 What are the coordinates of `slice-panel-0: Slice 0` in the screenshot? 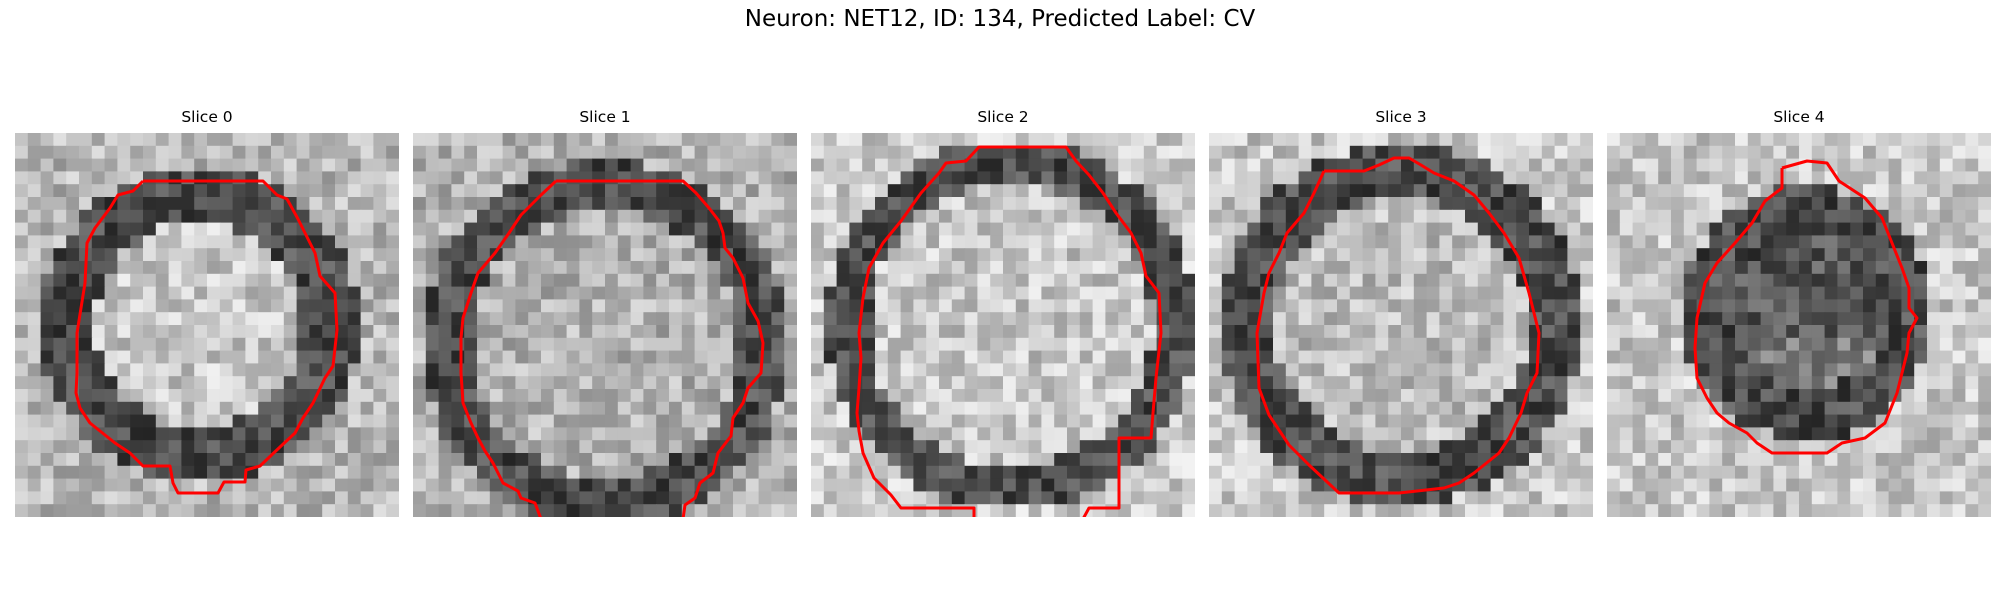 It's located at (207, 311).